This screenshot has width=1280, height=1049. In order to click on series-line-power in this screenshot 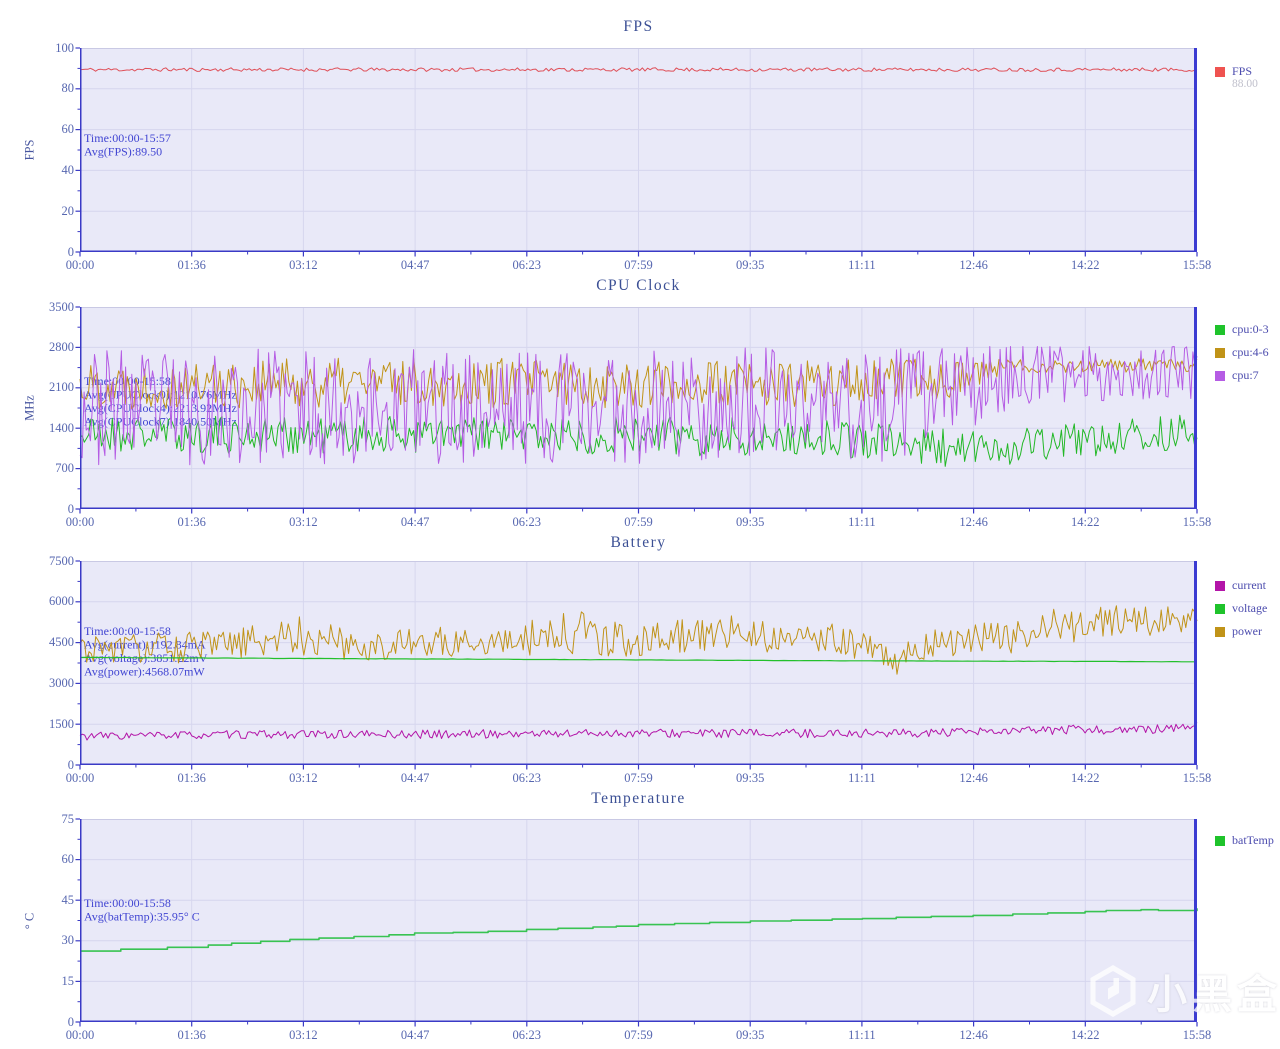, I will do `click(638, 640)`.